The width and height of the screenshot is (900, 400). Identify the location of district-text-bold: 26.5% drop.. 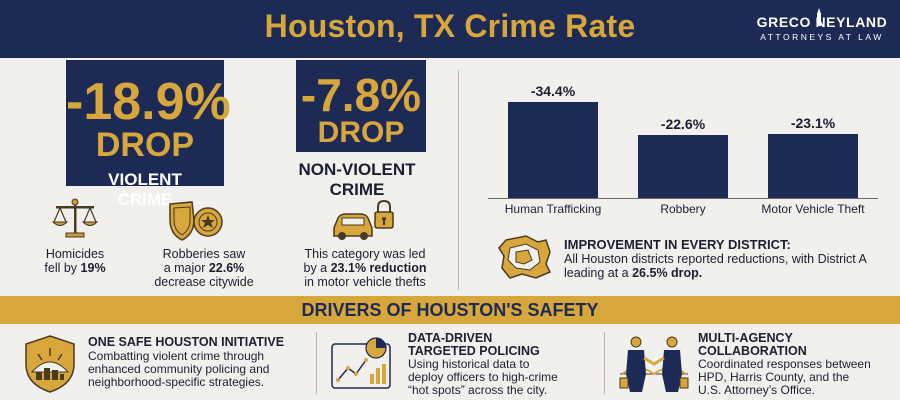
(667, 273).